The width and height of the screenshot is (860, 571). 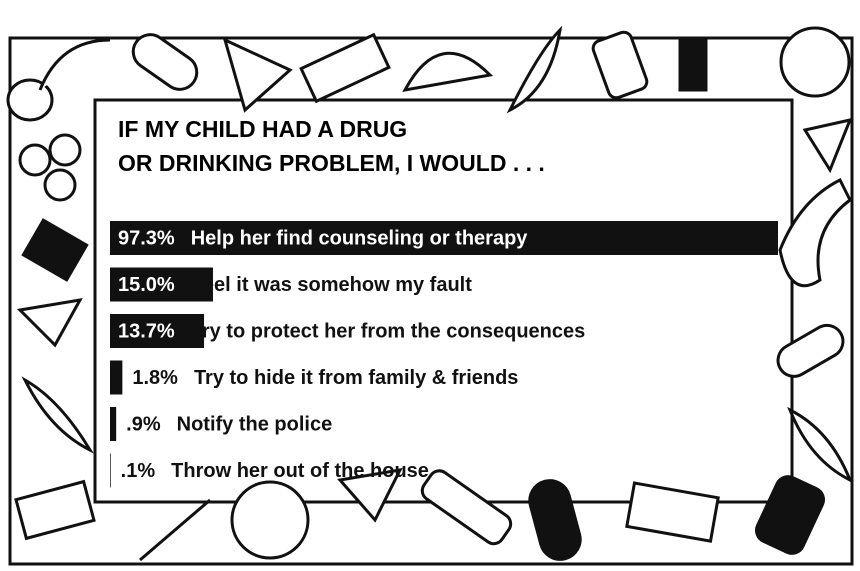 What do you see at coordinates (255, 424) in the screenshot?
I see `category-label: Notify the police` at bounding box center [255, 424].